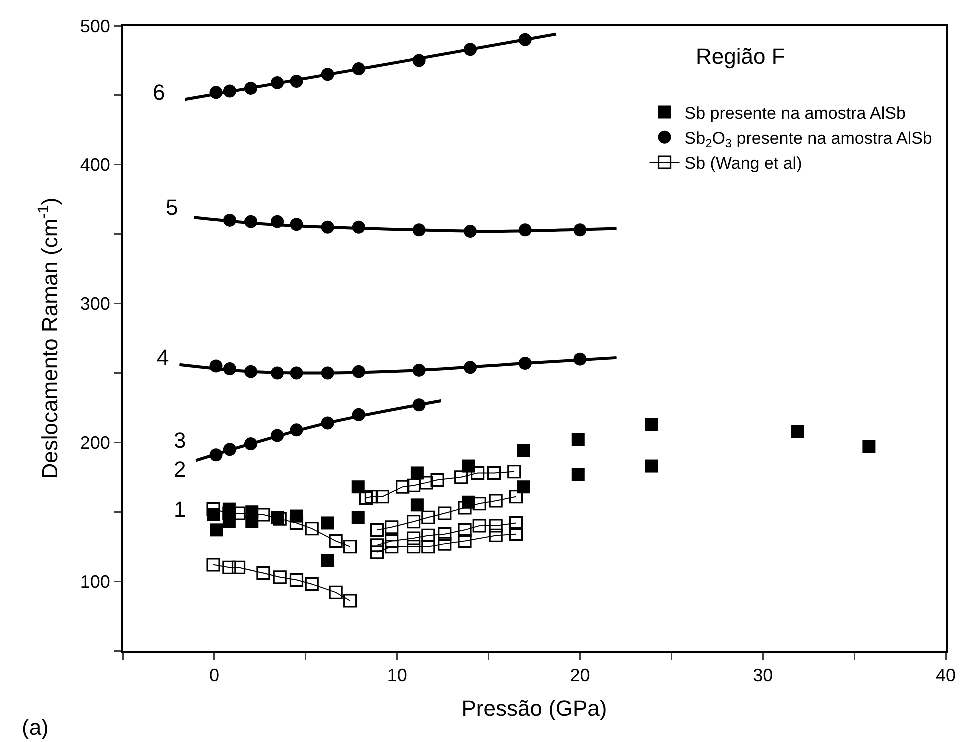  What do you see at coordinates (743, 164) in the screenshot?
I see `legend-label: Sb (Wang et al)` at bounding box center [743, 164].